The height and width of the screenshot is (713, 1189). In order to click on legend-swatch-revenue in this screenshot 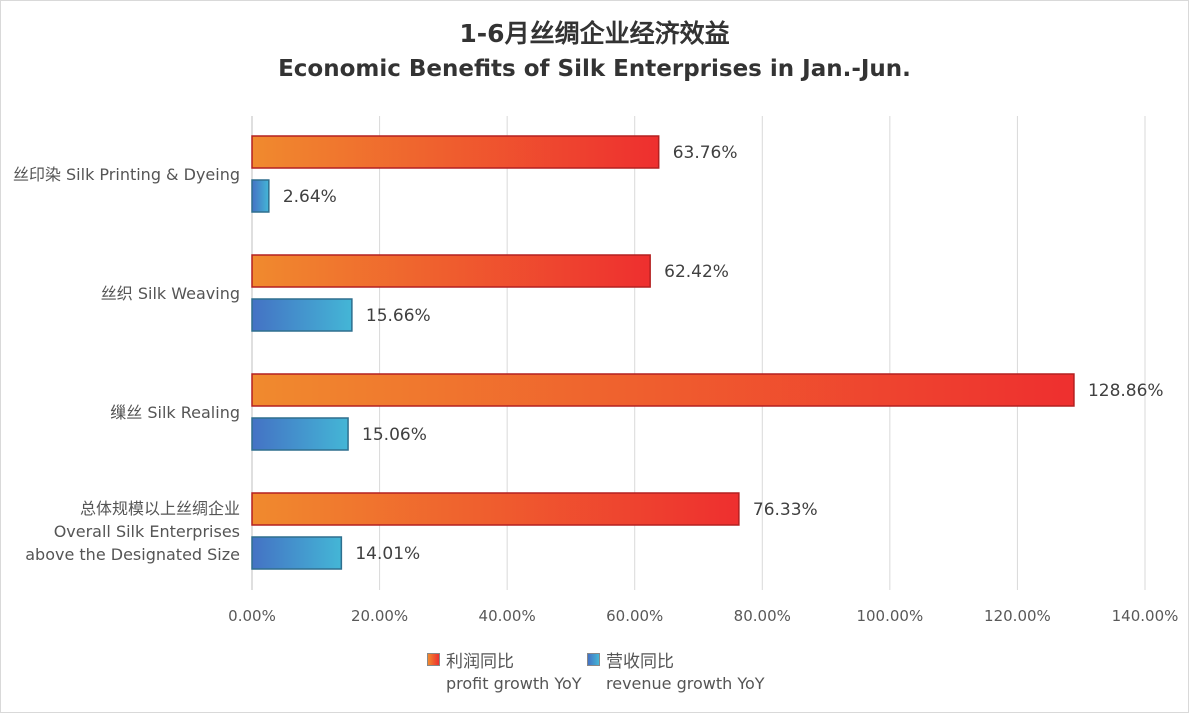, I will do `click(593, 659)`.